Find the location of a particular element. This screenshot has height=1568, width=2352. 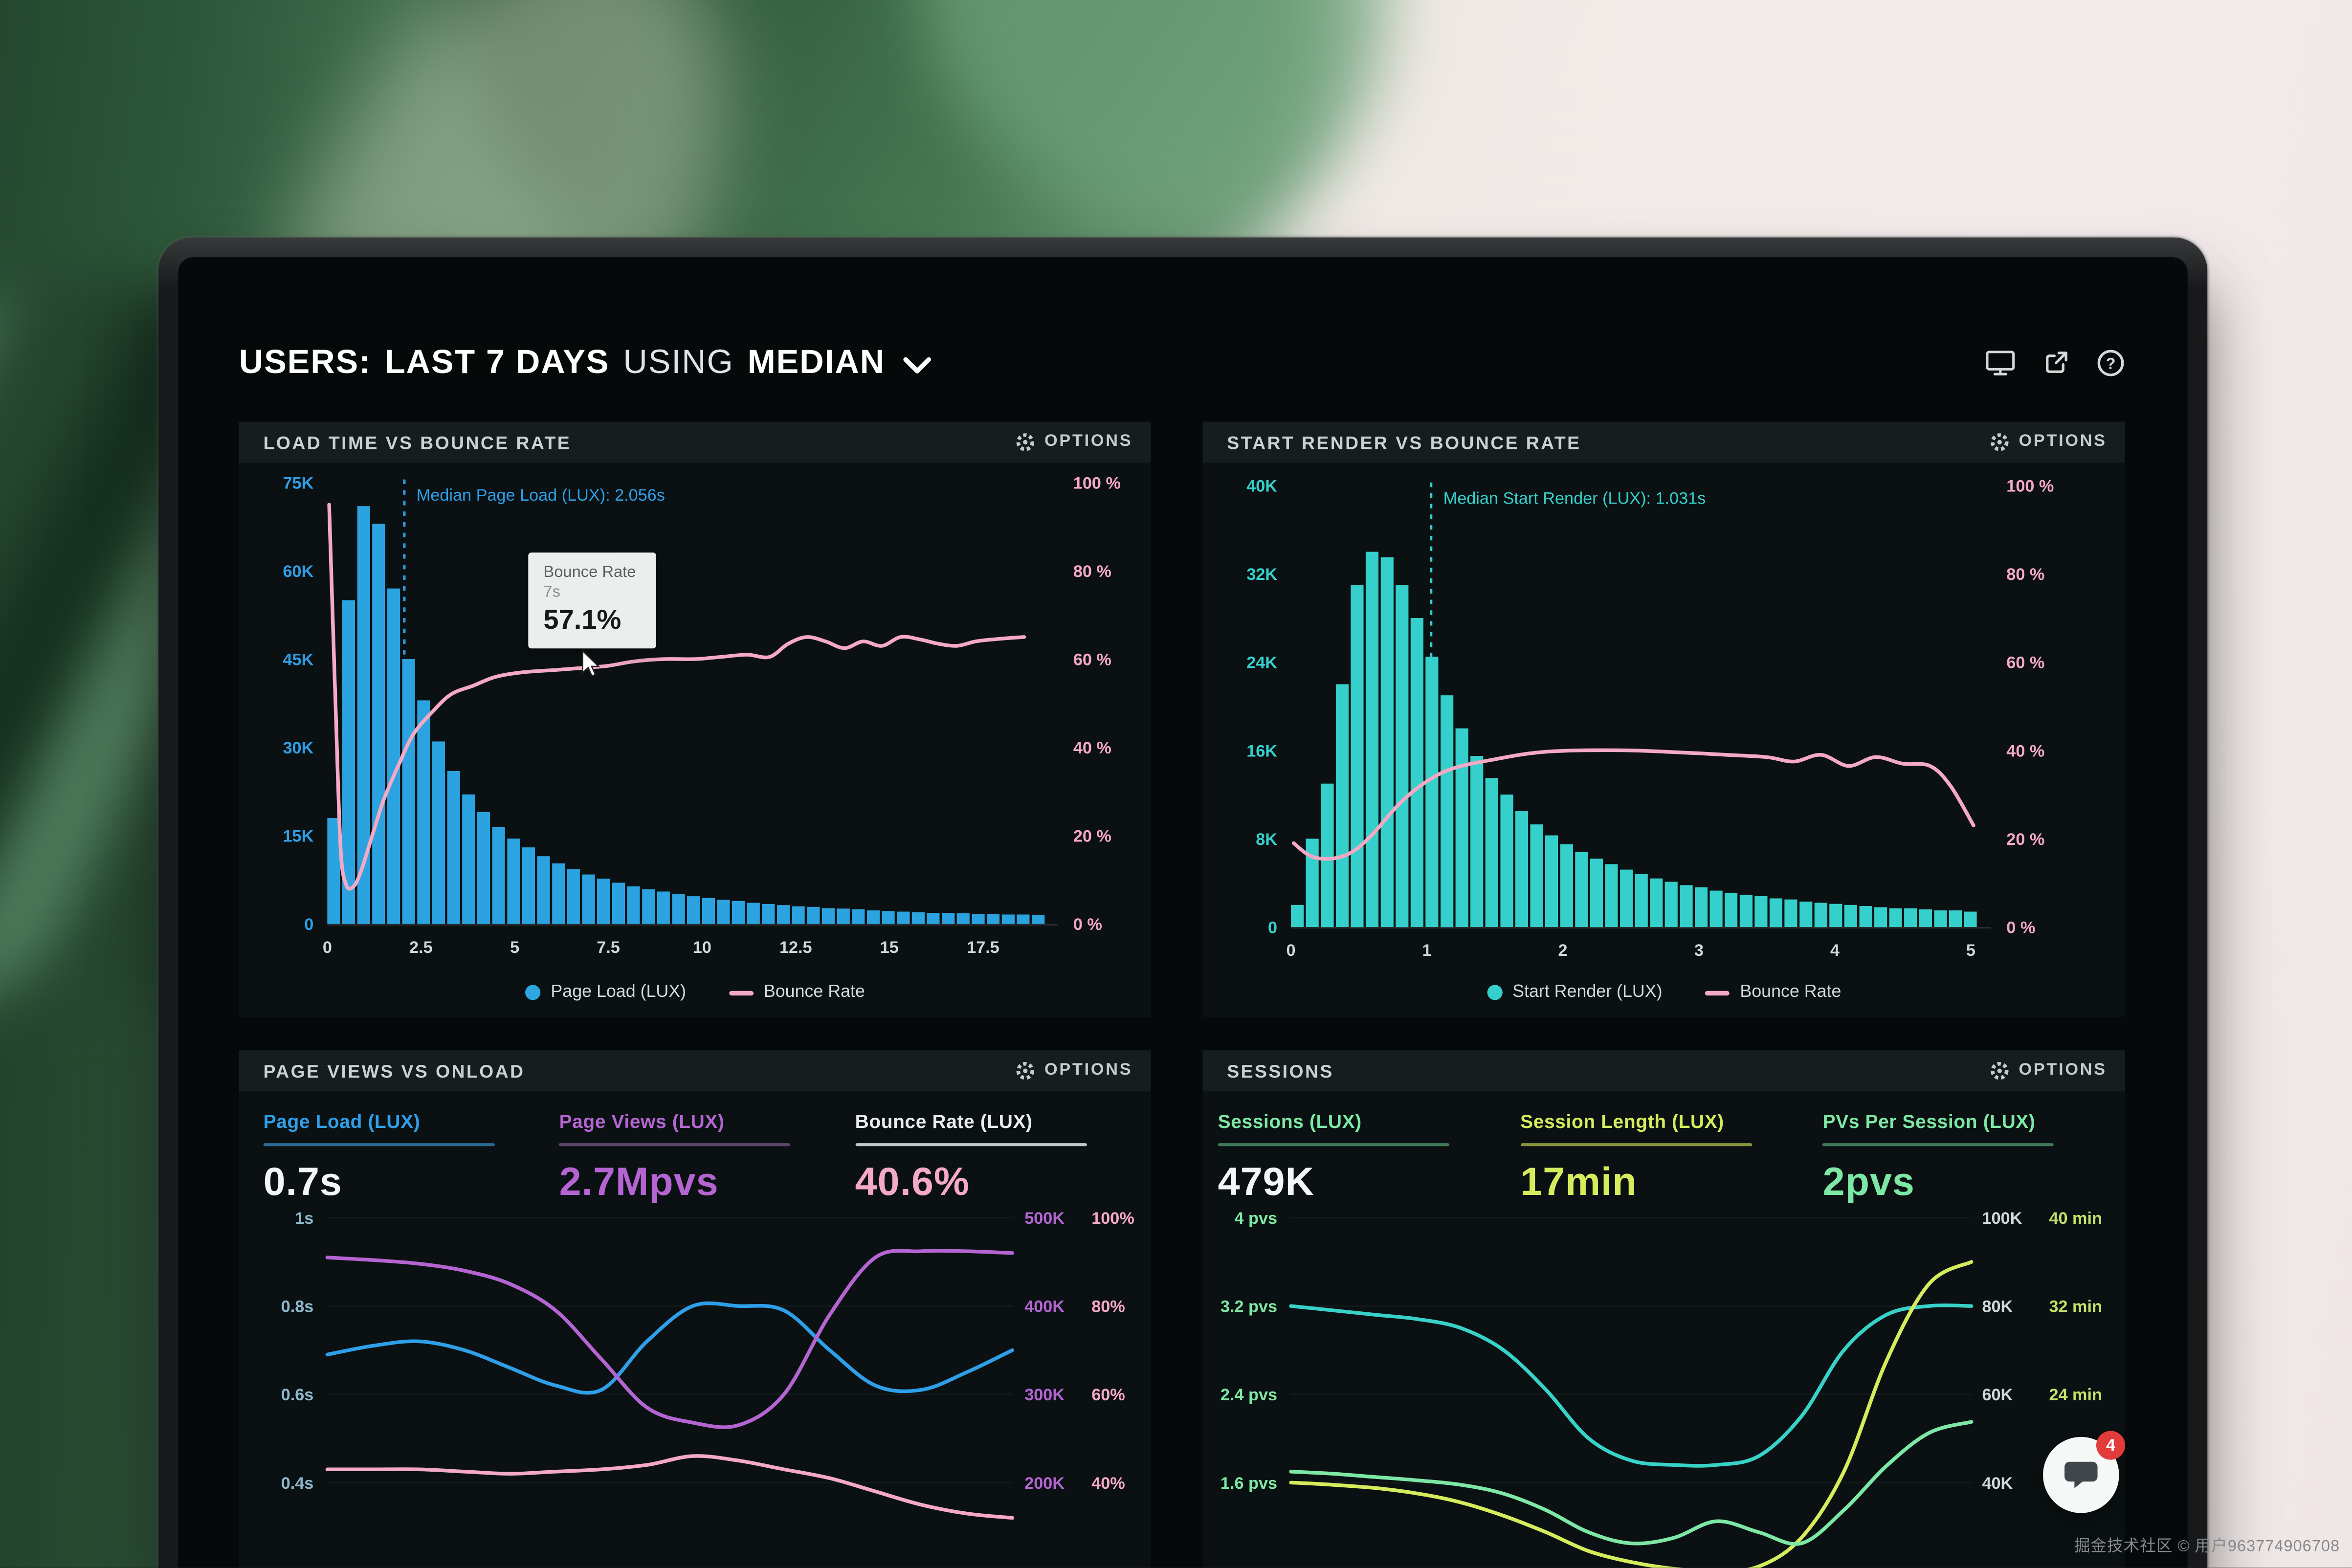

svg-text: 40% is located at coordinates (1108, 1483).